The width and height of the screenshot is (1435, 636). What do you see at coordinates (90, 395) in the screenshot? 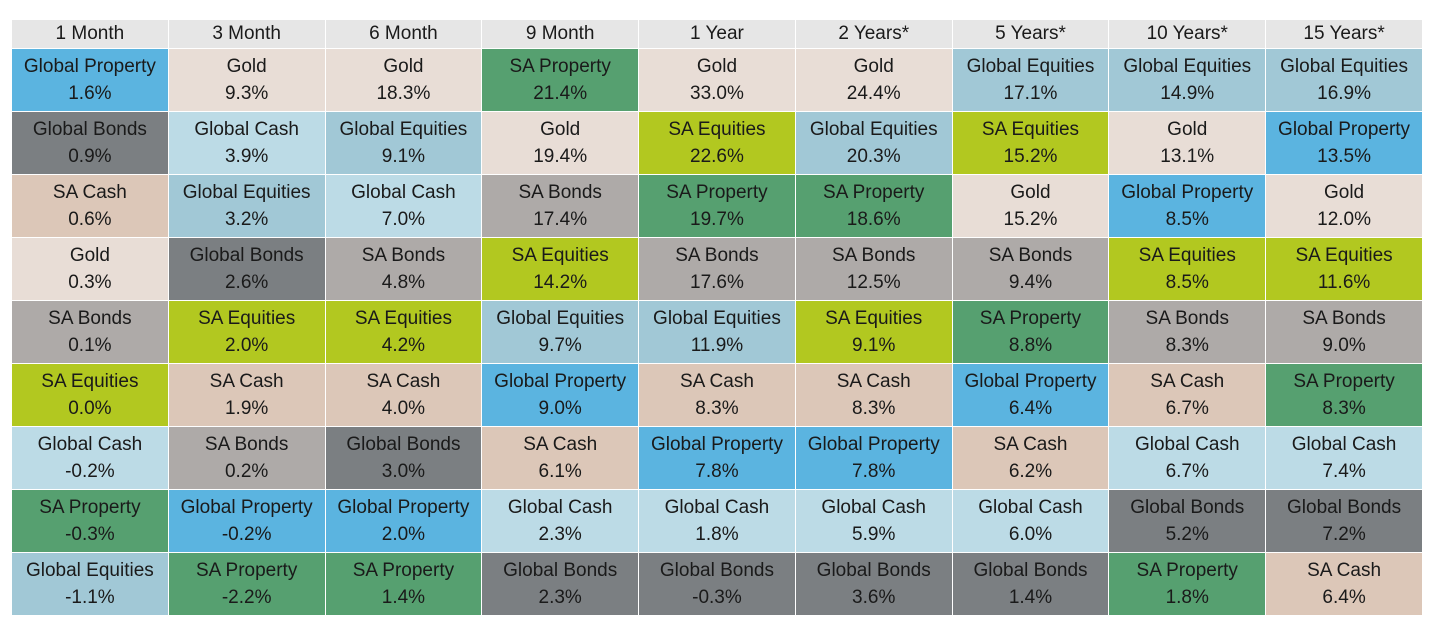
I see `asset-cell: SA Equities 0.0%` at bounding box center [90, 395].